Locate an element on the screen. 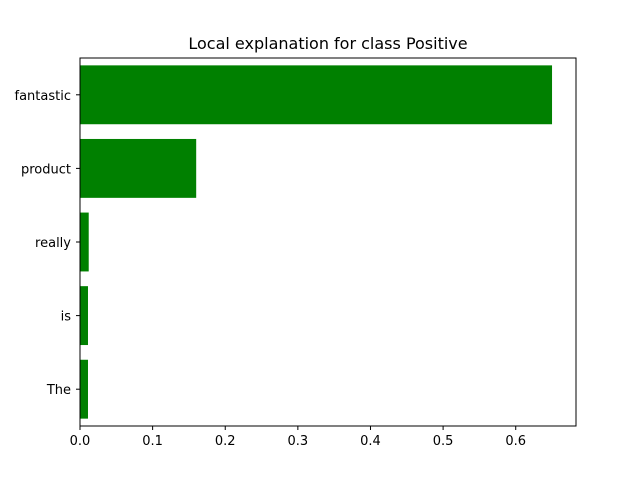 The image size is (640, 480). y-tick-label: is is located at coordinates (66, 317).